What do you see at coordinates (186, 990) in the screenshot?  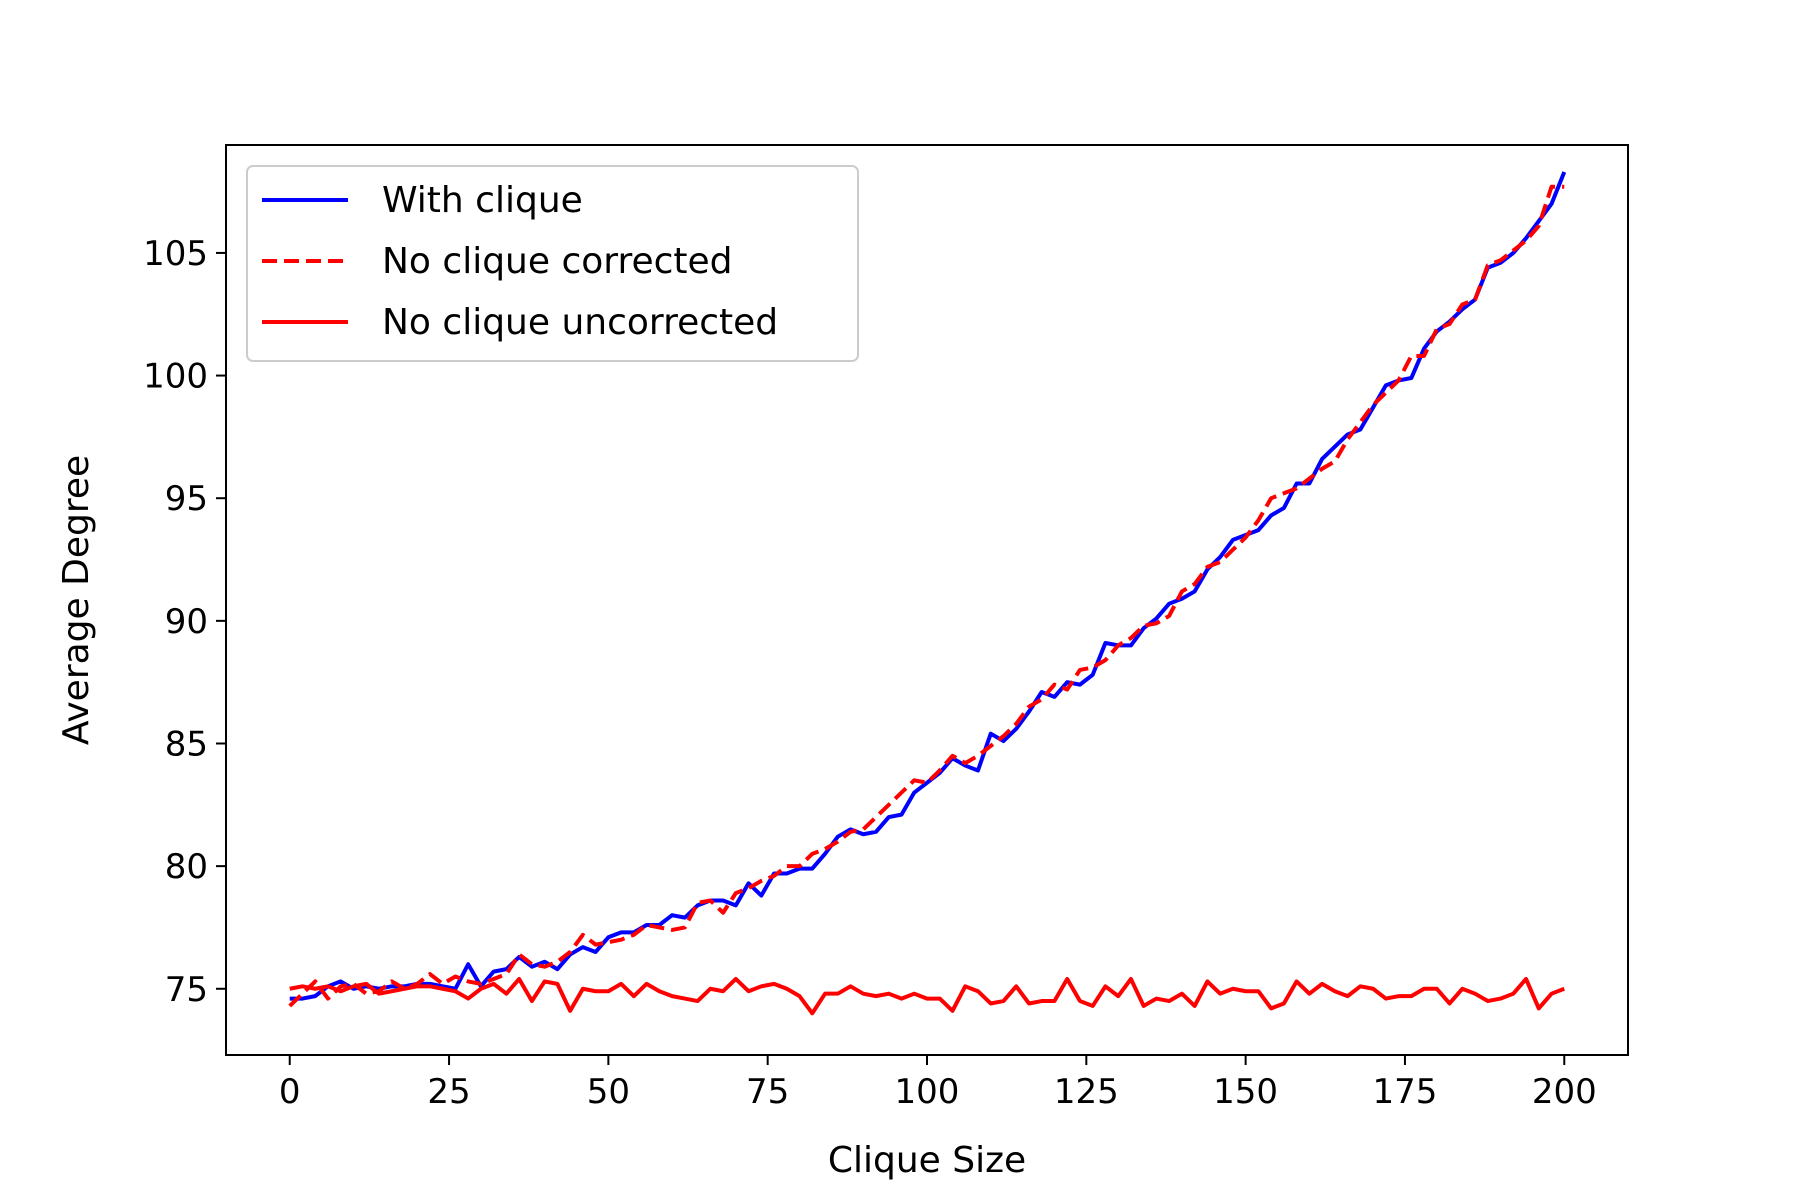 I see `y-tick-label-0: 75` at bounding box center [186, 990].